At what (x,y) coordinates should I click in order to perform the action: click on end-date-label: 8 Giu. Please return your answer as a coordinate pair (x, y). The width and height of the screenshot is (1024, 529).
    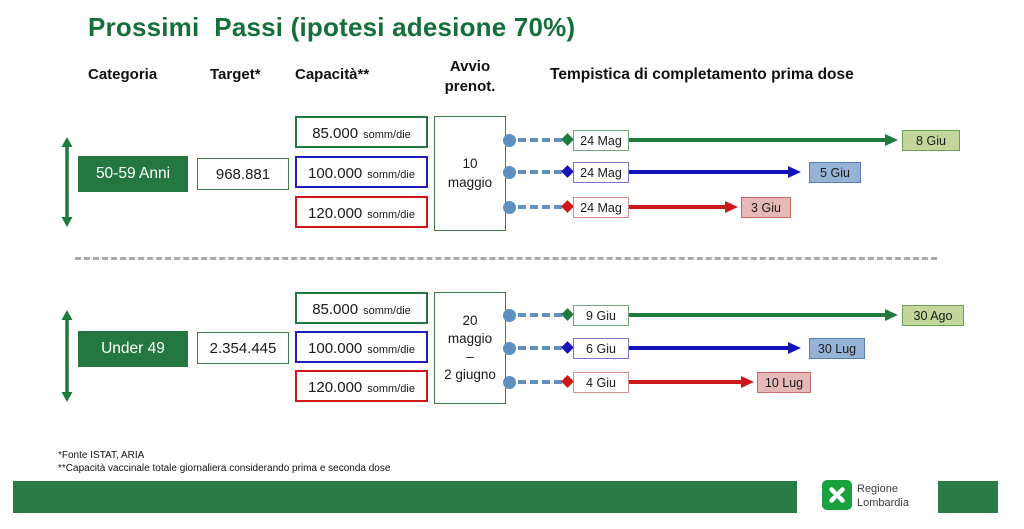
    Looking at the image, I should click on (931, 140).